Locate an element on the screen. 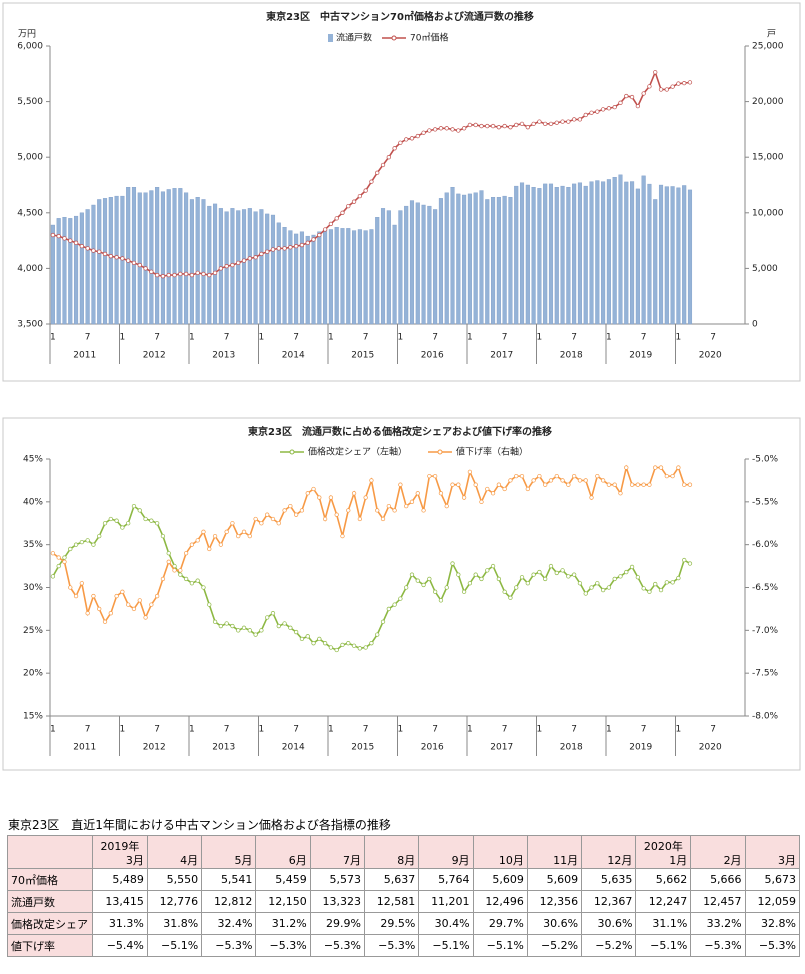  year-label: 2018 is located at coordinates (571, 748).